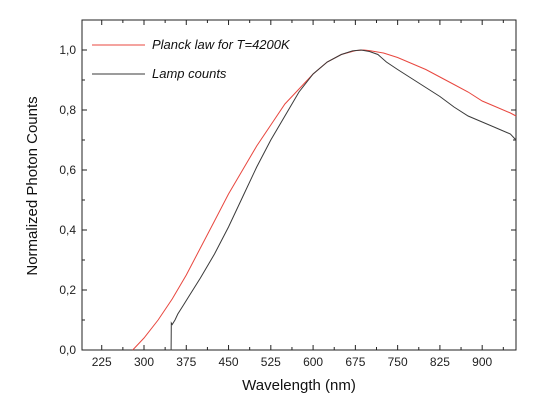 Image resolution: width=545 pixels, height=404 pixels. Describe the element at coordinates (67, 290) in the screenshot. I see `y-tick-label-1: 0,2` at that location.